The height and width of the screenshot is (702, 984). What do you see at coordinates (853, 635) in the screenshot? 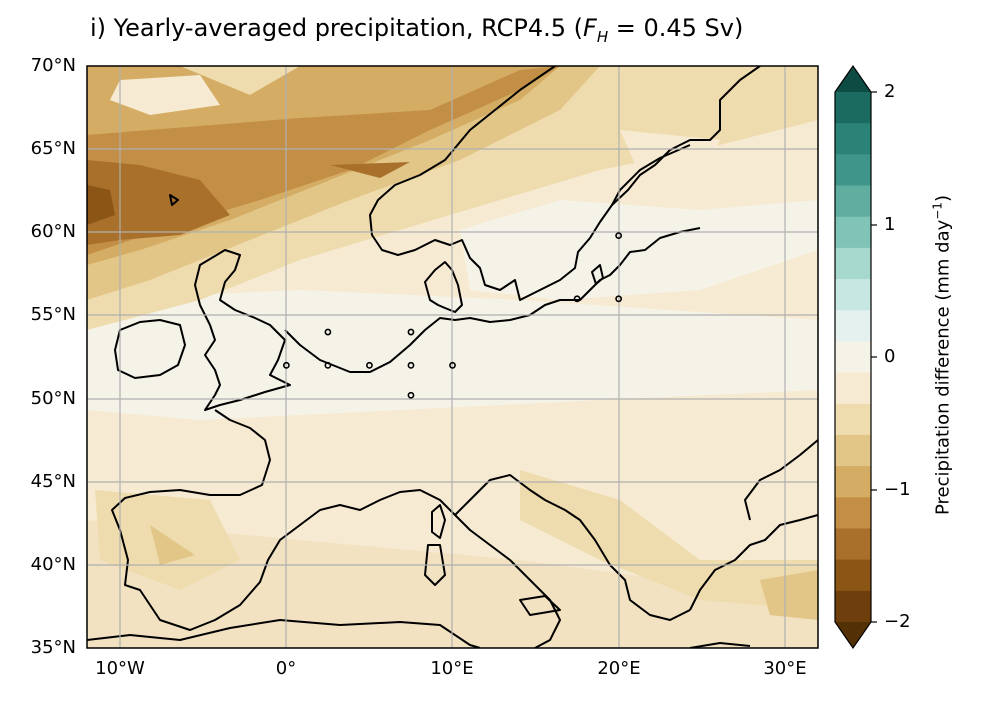
I see `colorbar-extend-min` at bounding box center [853, 635].